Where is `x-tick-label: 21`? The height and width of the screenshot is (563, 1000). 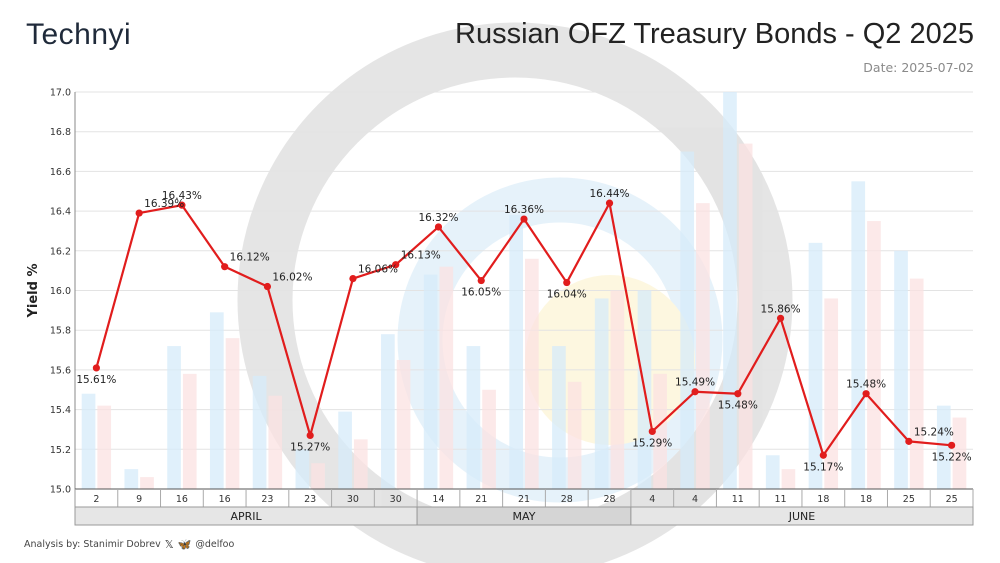
x-tick-label: 21 is located at coordinates (481, 499).